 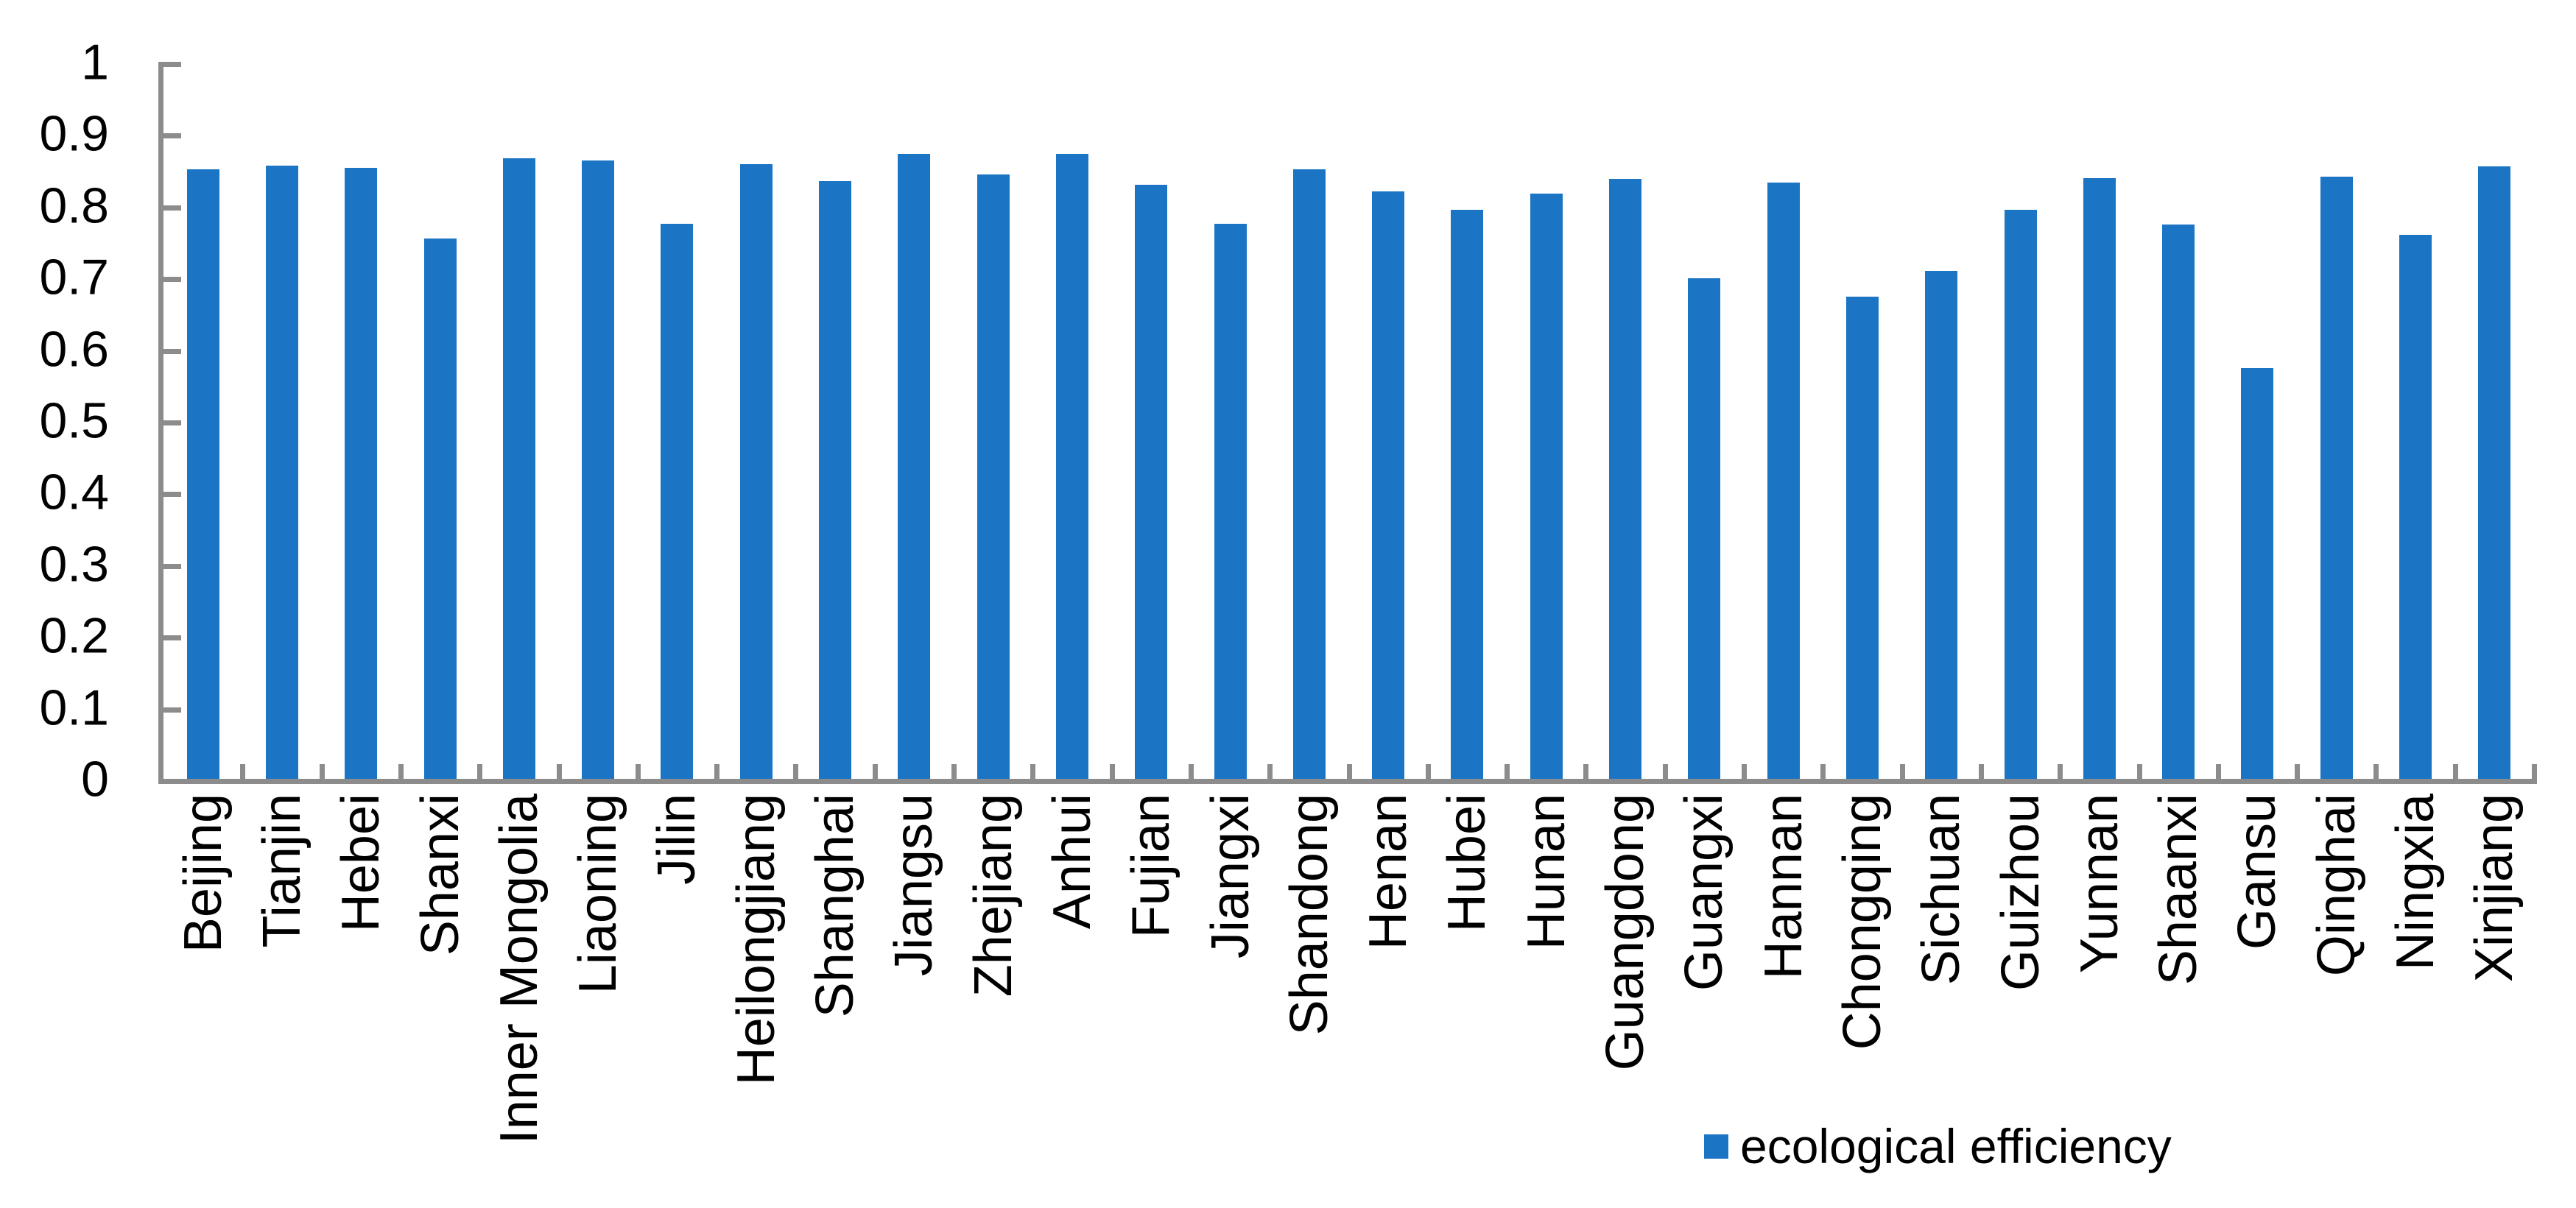 What do you see at coordinates (203, 475) in the screenshot?
I see `bar-beijing` at bounding box center [203, 475].